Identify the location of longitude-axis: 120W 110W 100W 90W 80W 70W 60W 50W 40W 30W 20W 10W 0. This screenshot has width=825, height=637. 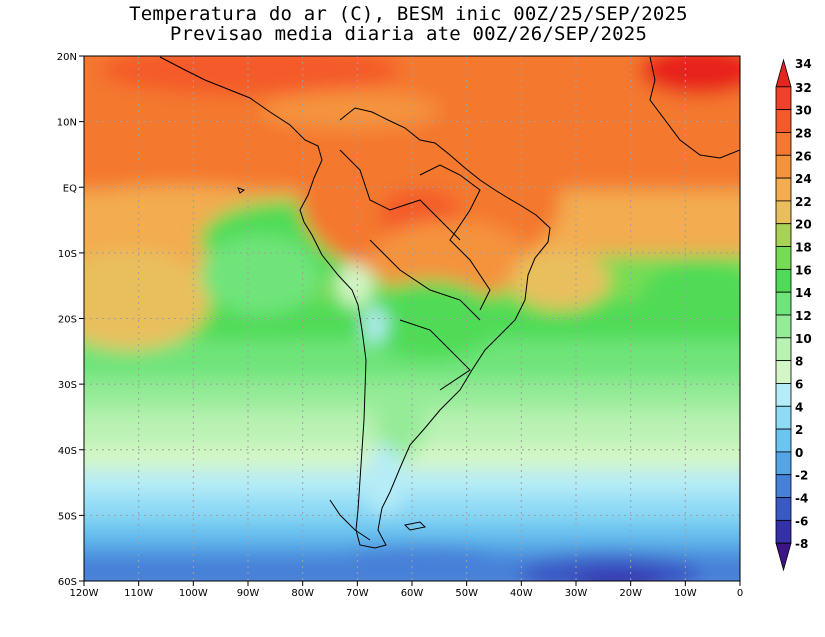
(406, 590).